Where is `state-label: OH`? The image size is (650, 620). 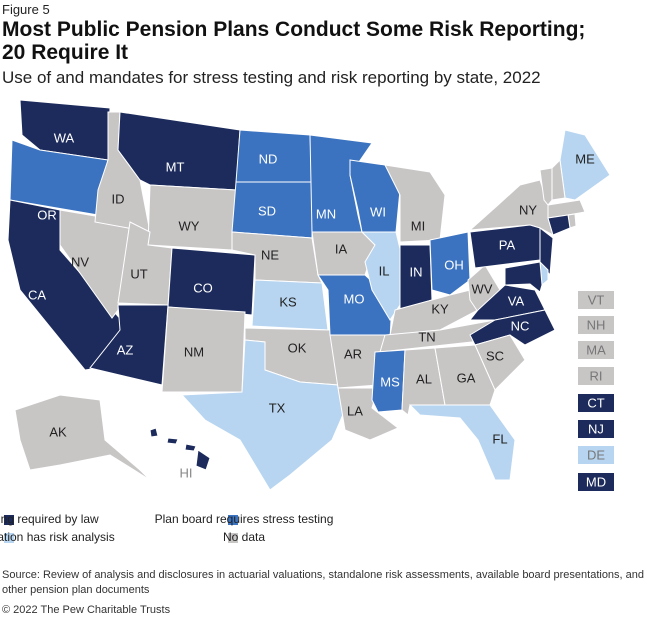
state-label: OH is located at coordinates (454, 264).